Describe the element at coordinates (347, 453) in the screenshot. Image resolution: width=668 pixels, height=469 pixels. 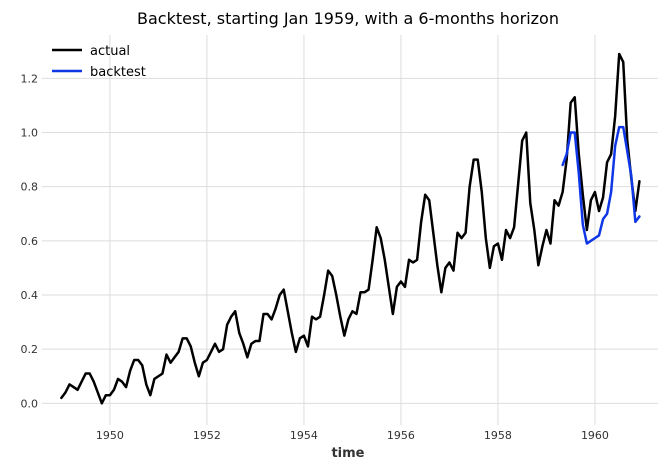
I see `x-axis-label: time` at that location.